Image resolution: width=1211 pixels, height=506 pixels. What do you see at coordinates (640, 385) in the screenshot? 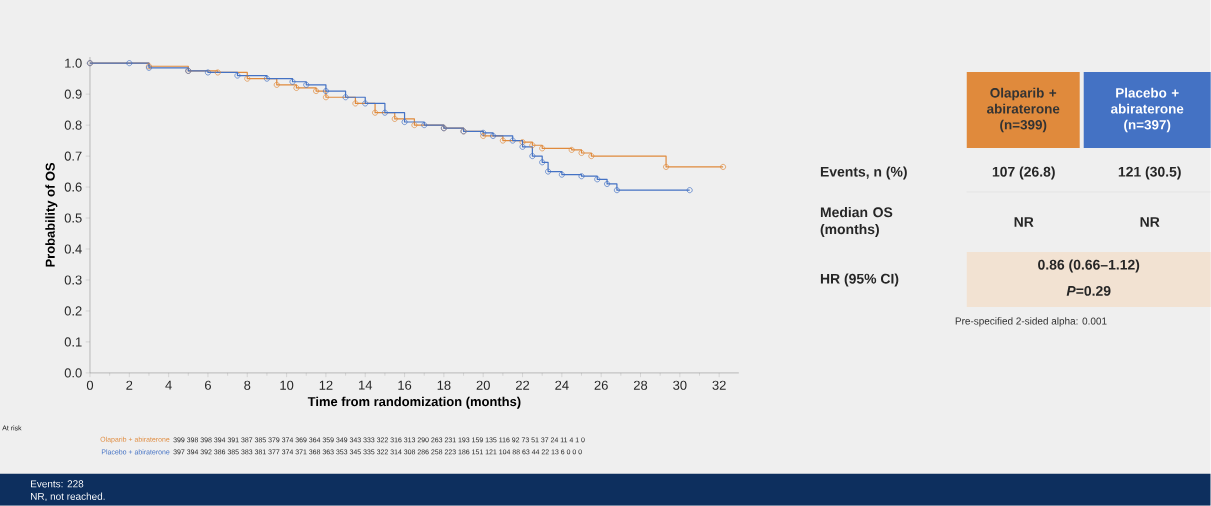
I see `x-tick-label: 28` at bounding box center [640, 385].